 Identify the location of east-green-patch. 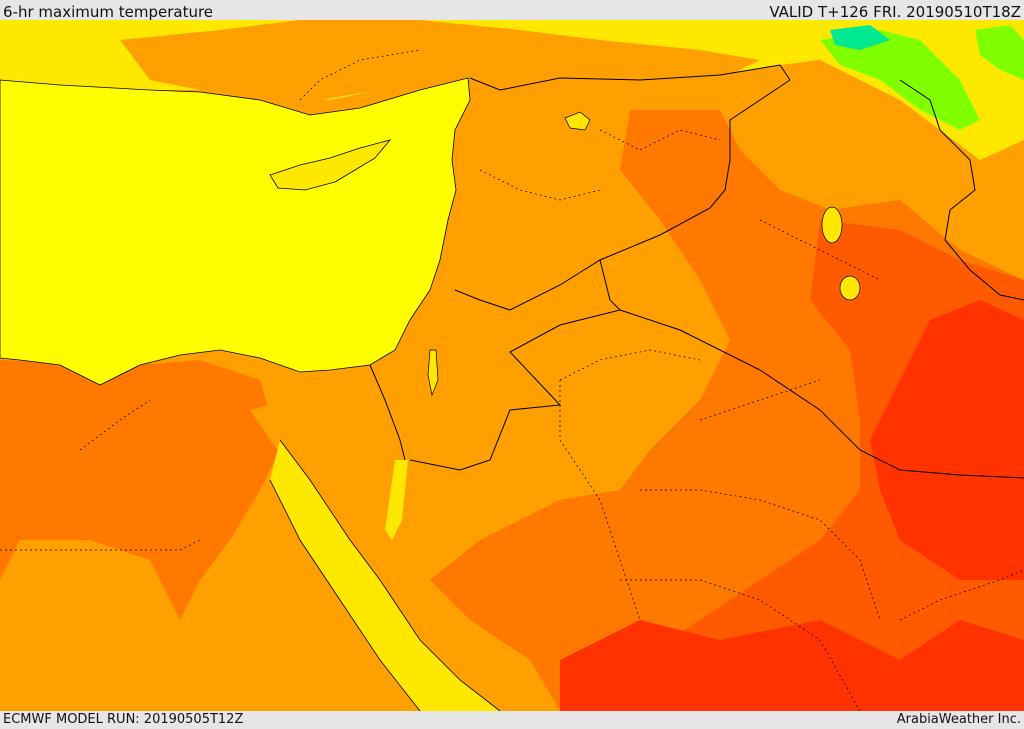
(999, 52).